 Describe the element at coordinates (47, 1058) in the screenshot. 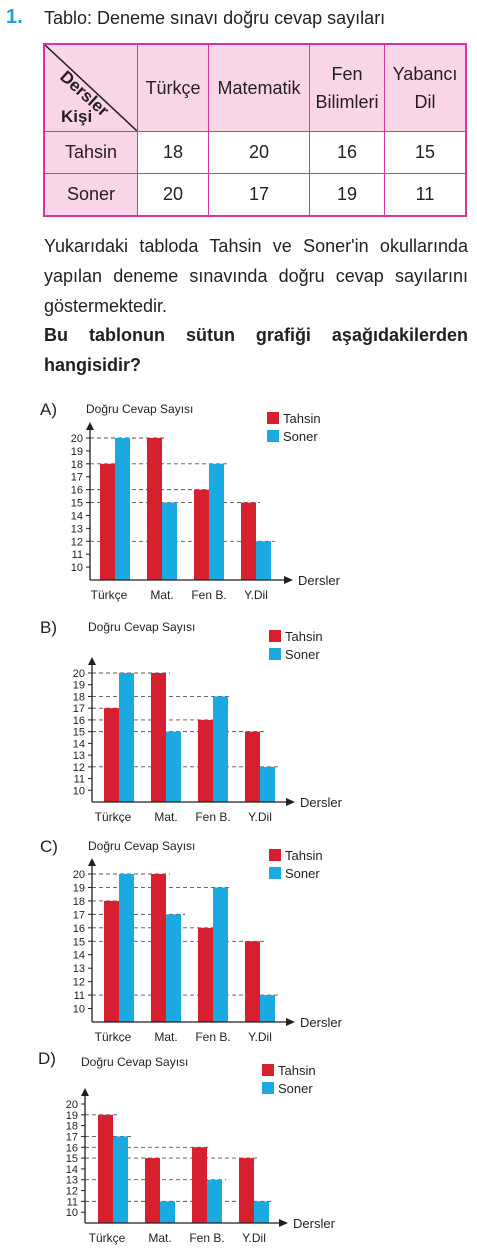

I see `option-label: D)` at that location.